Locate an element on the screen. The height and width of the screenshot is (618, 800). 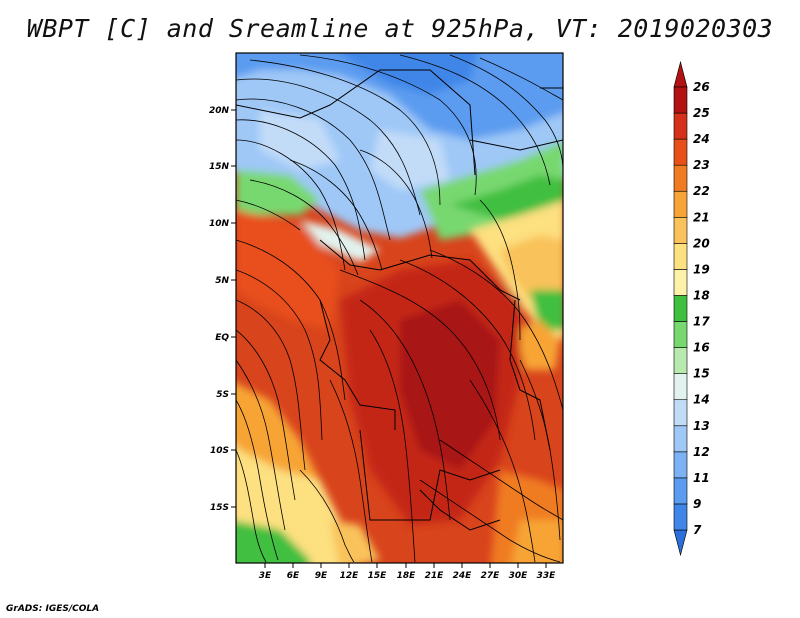
colorbar-label: 12 is located at coordinates (701, 452).